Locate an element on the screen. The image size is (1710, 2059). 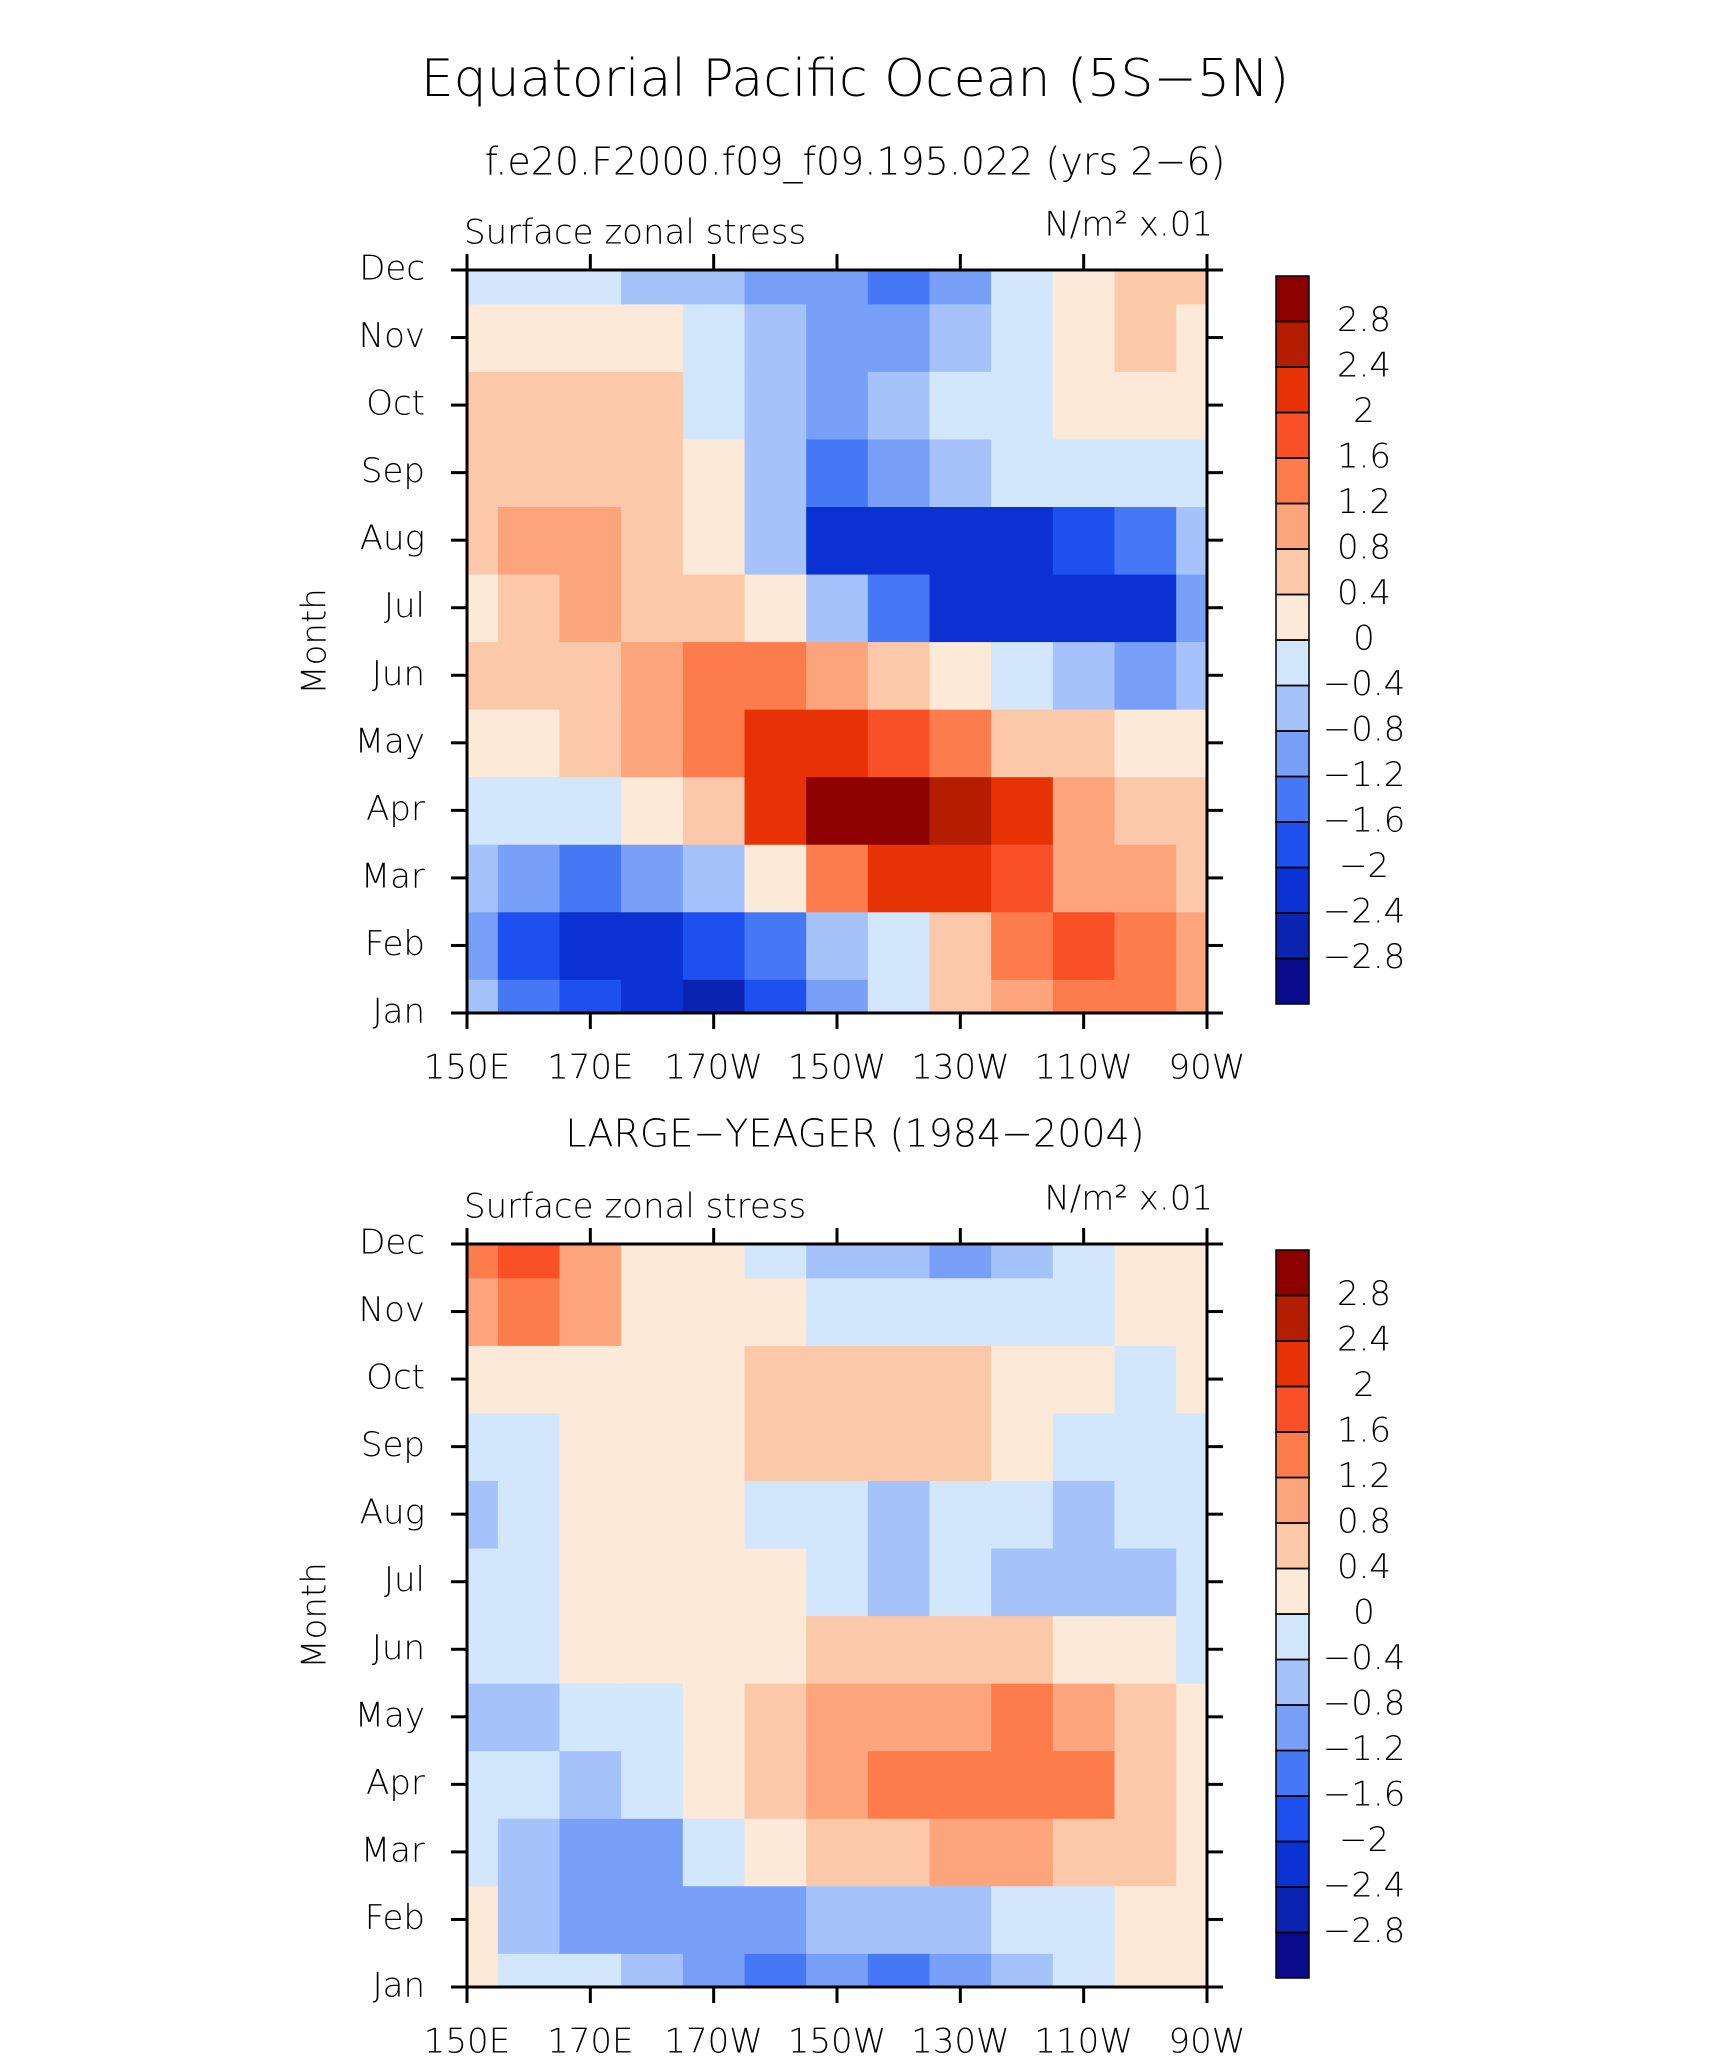
x-tick-label: 150E is located at coordinates (467, 1068).